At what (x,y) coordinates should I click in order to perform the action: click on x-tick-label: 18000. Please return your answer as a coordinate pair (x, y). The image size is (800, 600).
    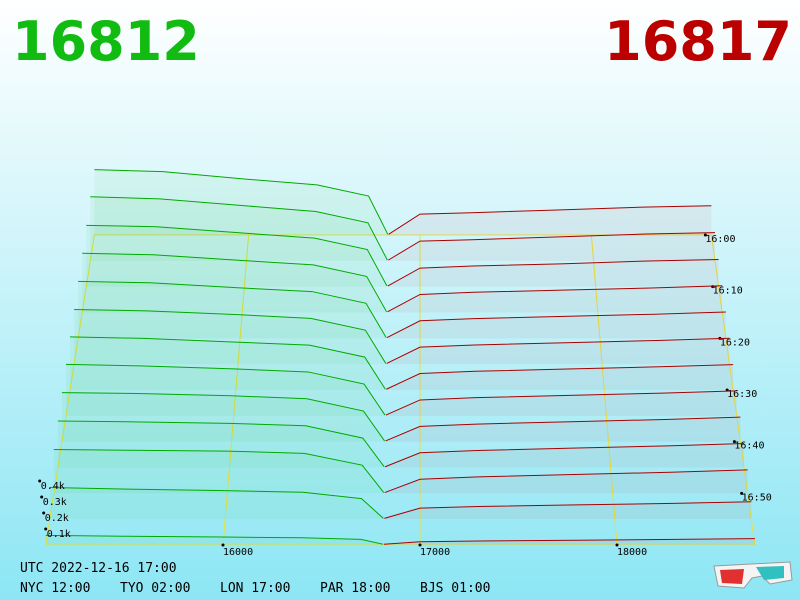
    Looking at the image, I should click on (632, 552).